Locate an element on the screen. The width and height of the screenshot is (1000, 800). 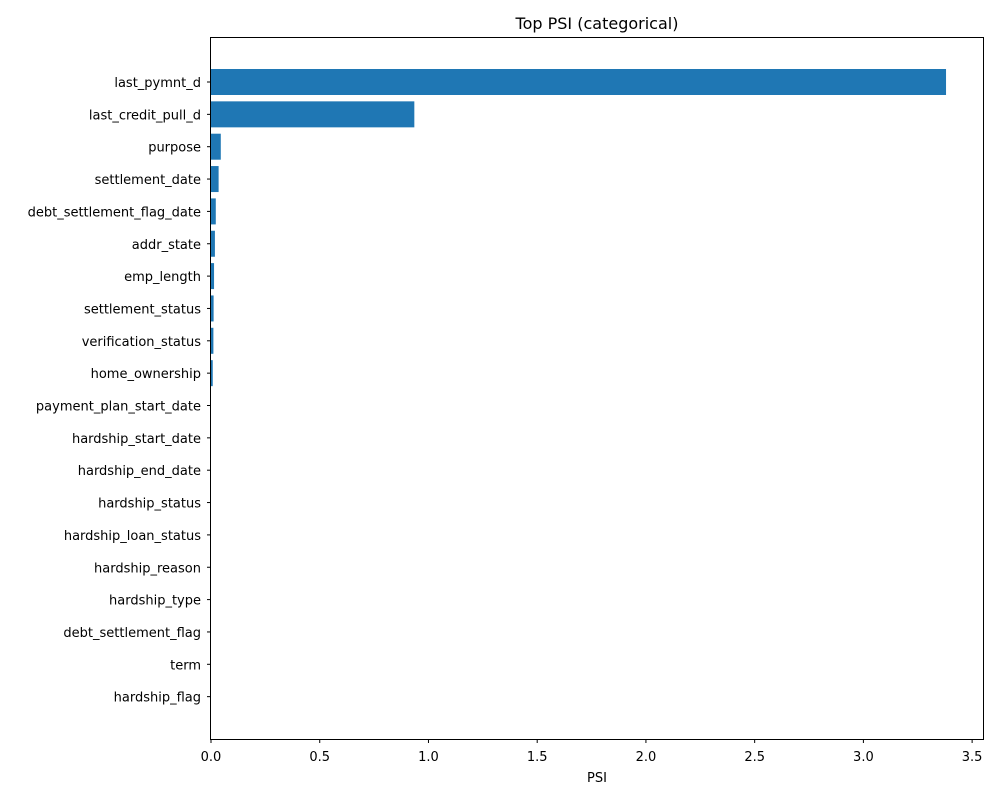
bar-last-credit-pull-d is located at coordinates (313, 114).